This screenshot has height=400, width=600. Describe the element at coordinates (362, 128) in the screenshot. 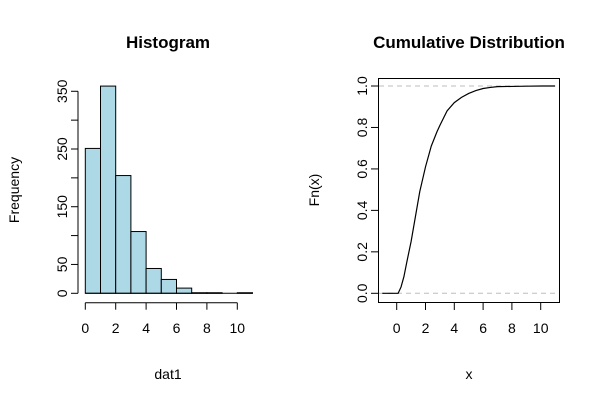

I see `ecdf-y-tick-label: 0.8` at that location.